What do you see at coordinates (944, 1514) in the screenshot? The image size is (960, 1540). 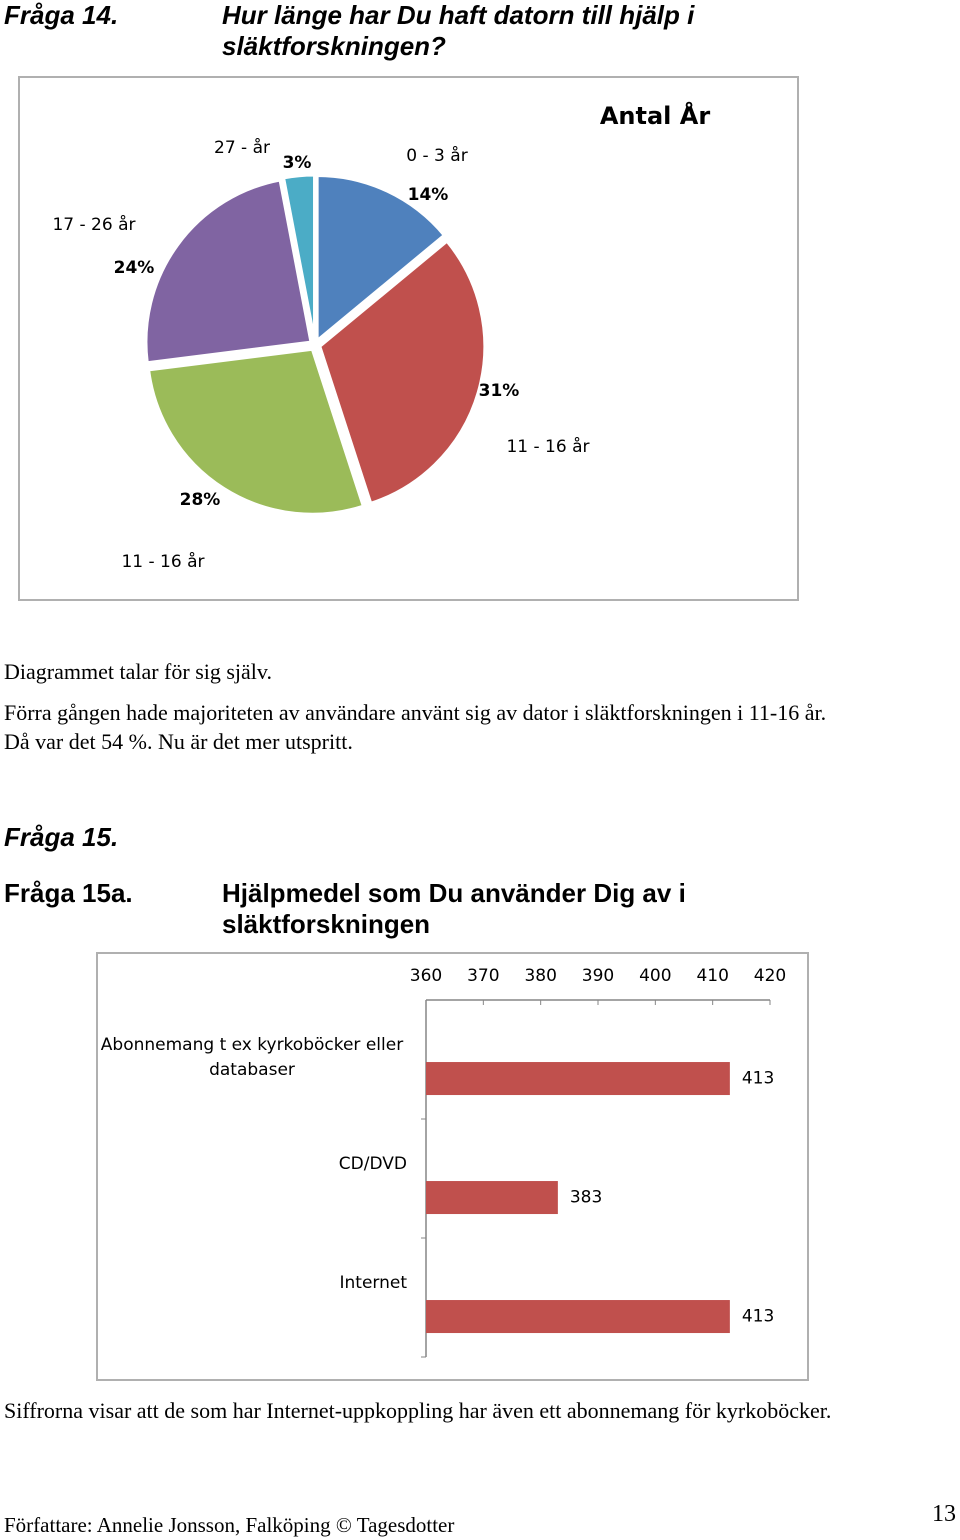 I see `page-number: 13` at bounding box center [944, 1514].